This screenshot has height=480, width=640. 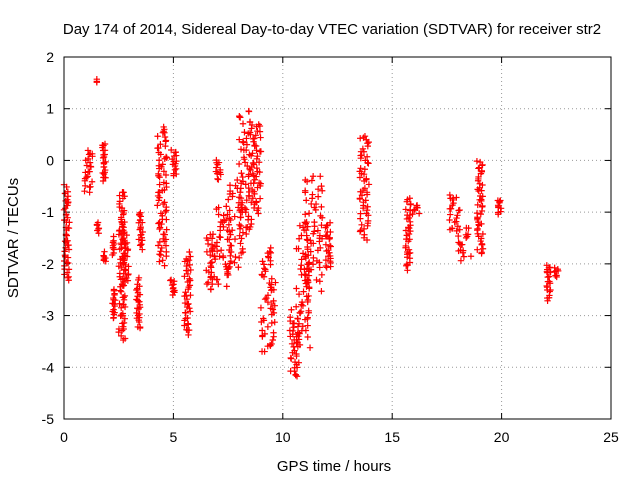 What do you see at coordinates (48, 419) in the screenshot?
I see `y-tick-label: -5` at bounding box center [48, 419].